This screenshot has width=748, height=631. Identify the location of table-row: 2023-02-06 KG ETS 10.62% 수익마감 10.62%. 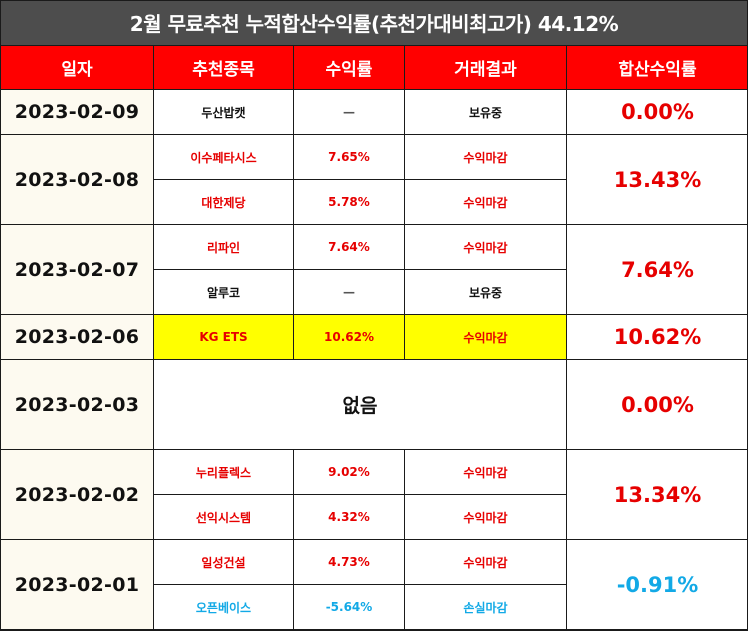
(374, 337).